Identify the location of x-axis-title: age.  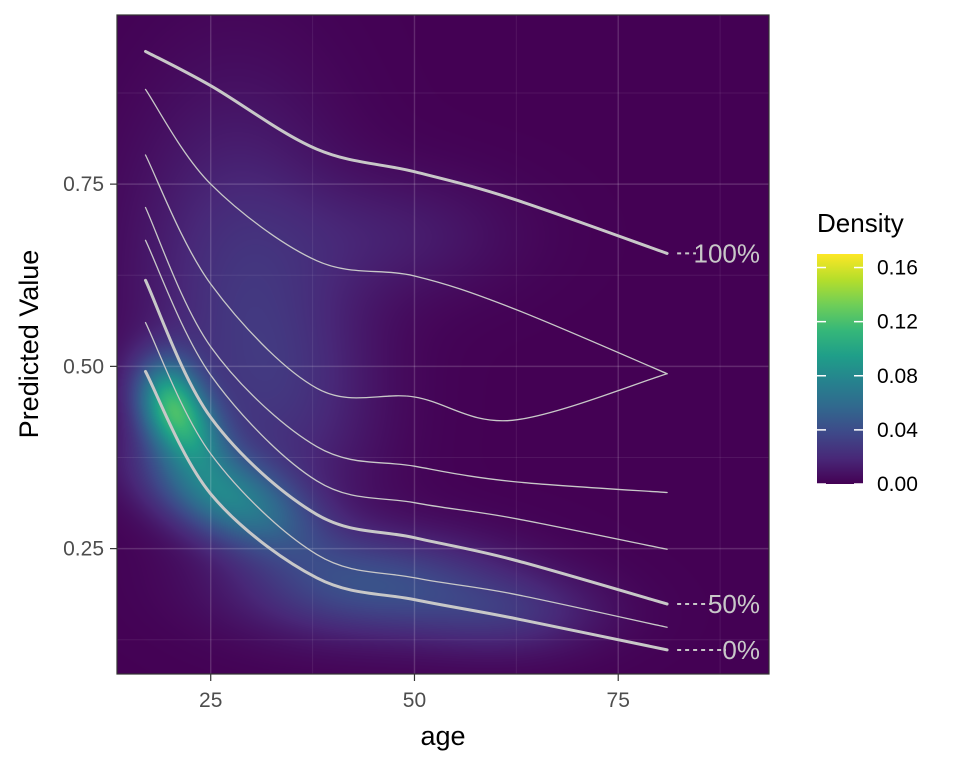
(442, 736).